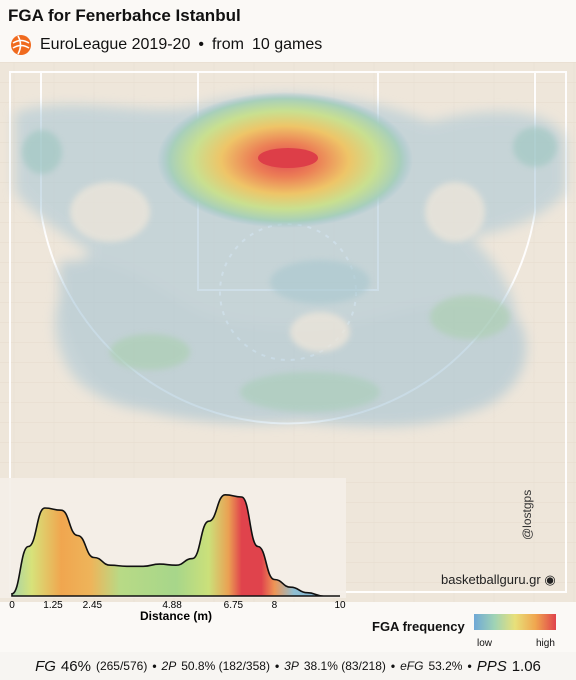 This screenshot has width=576, height=680. What do you see at coordinates (545, 643) in the screenshot?
I see `legend-high-label: high` at bounding box center [545, 643].